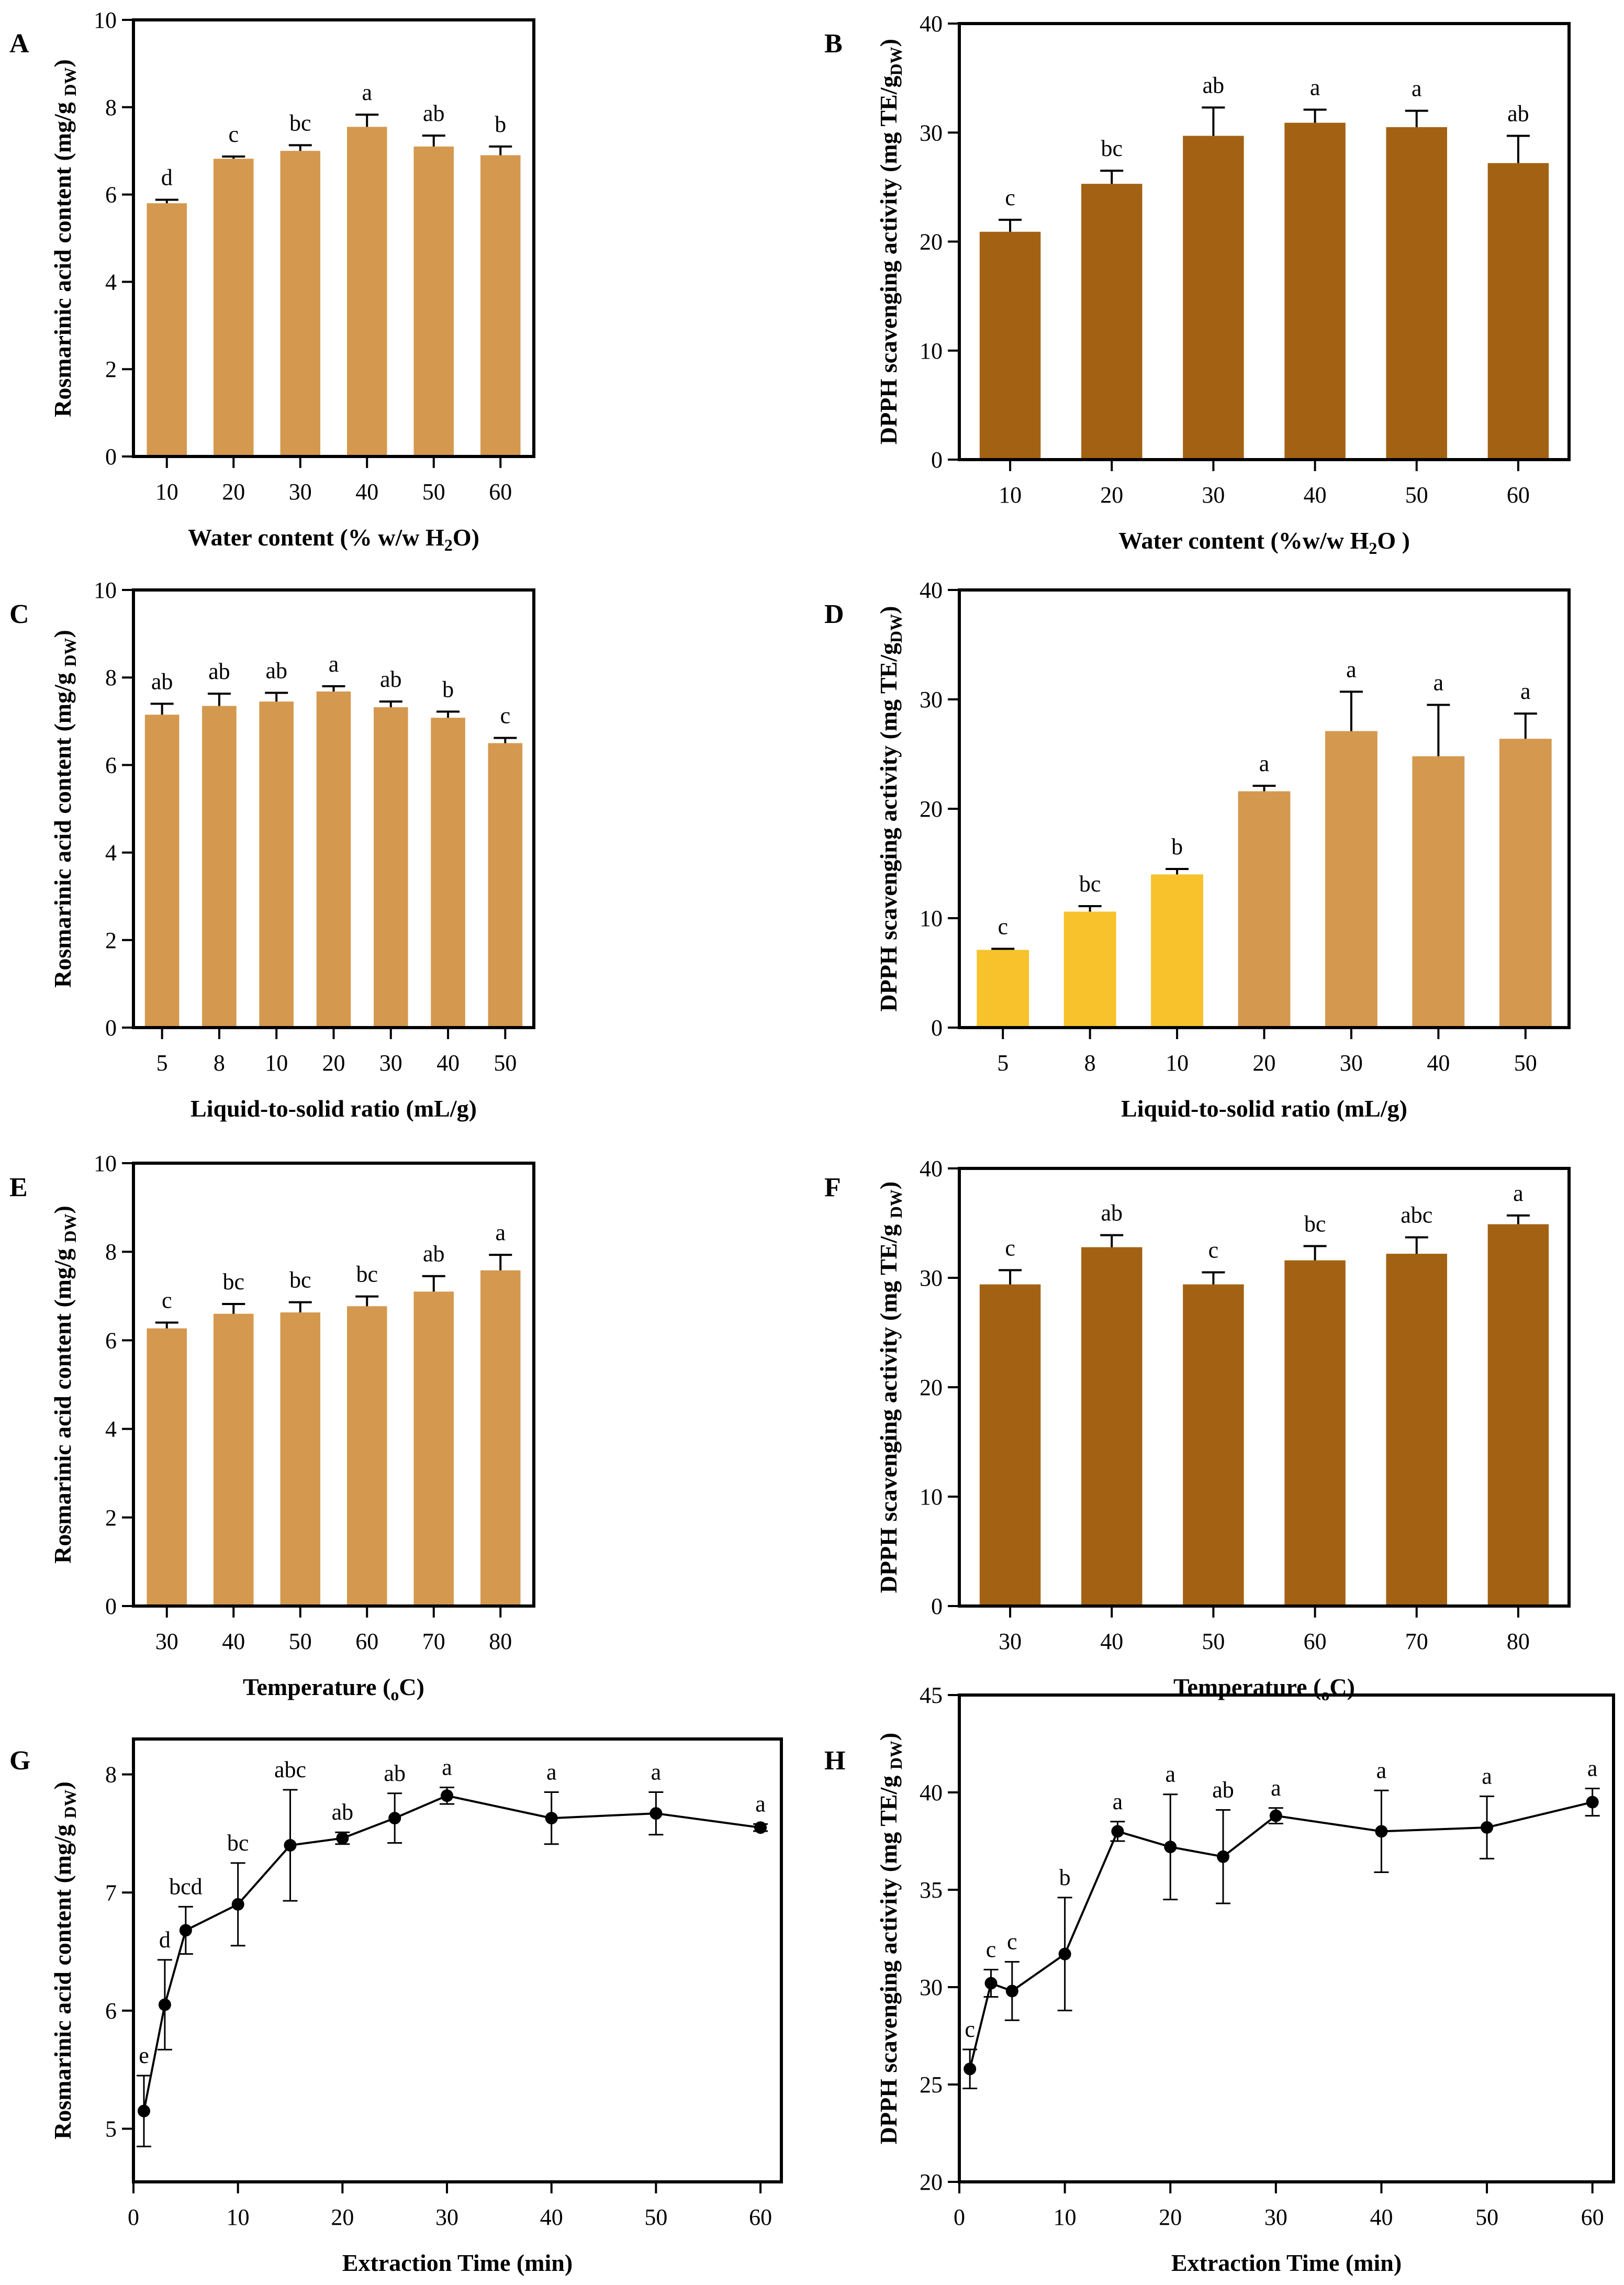 The image size is (1624, 2285). Describe the element at coordinates (888, 259) in the screenshot. I see `y-axis-title-main: DPPH scavenging activity (mg TE/g` at that location.